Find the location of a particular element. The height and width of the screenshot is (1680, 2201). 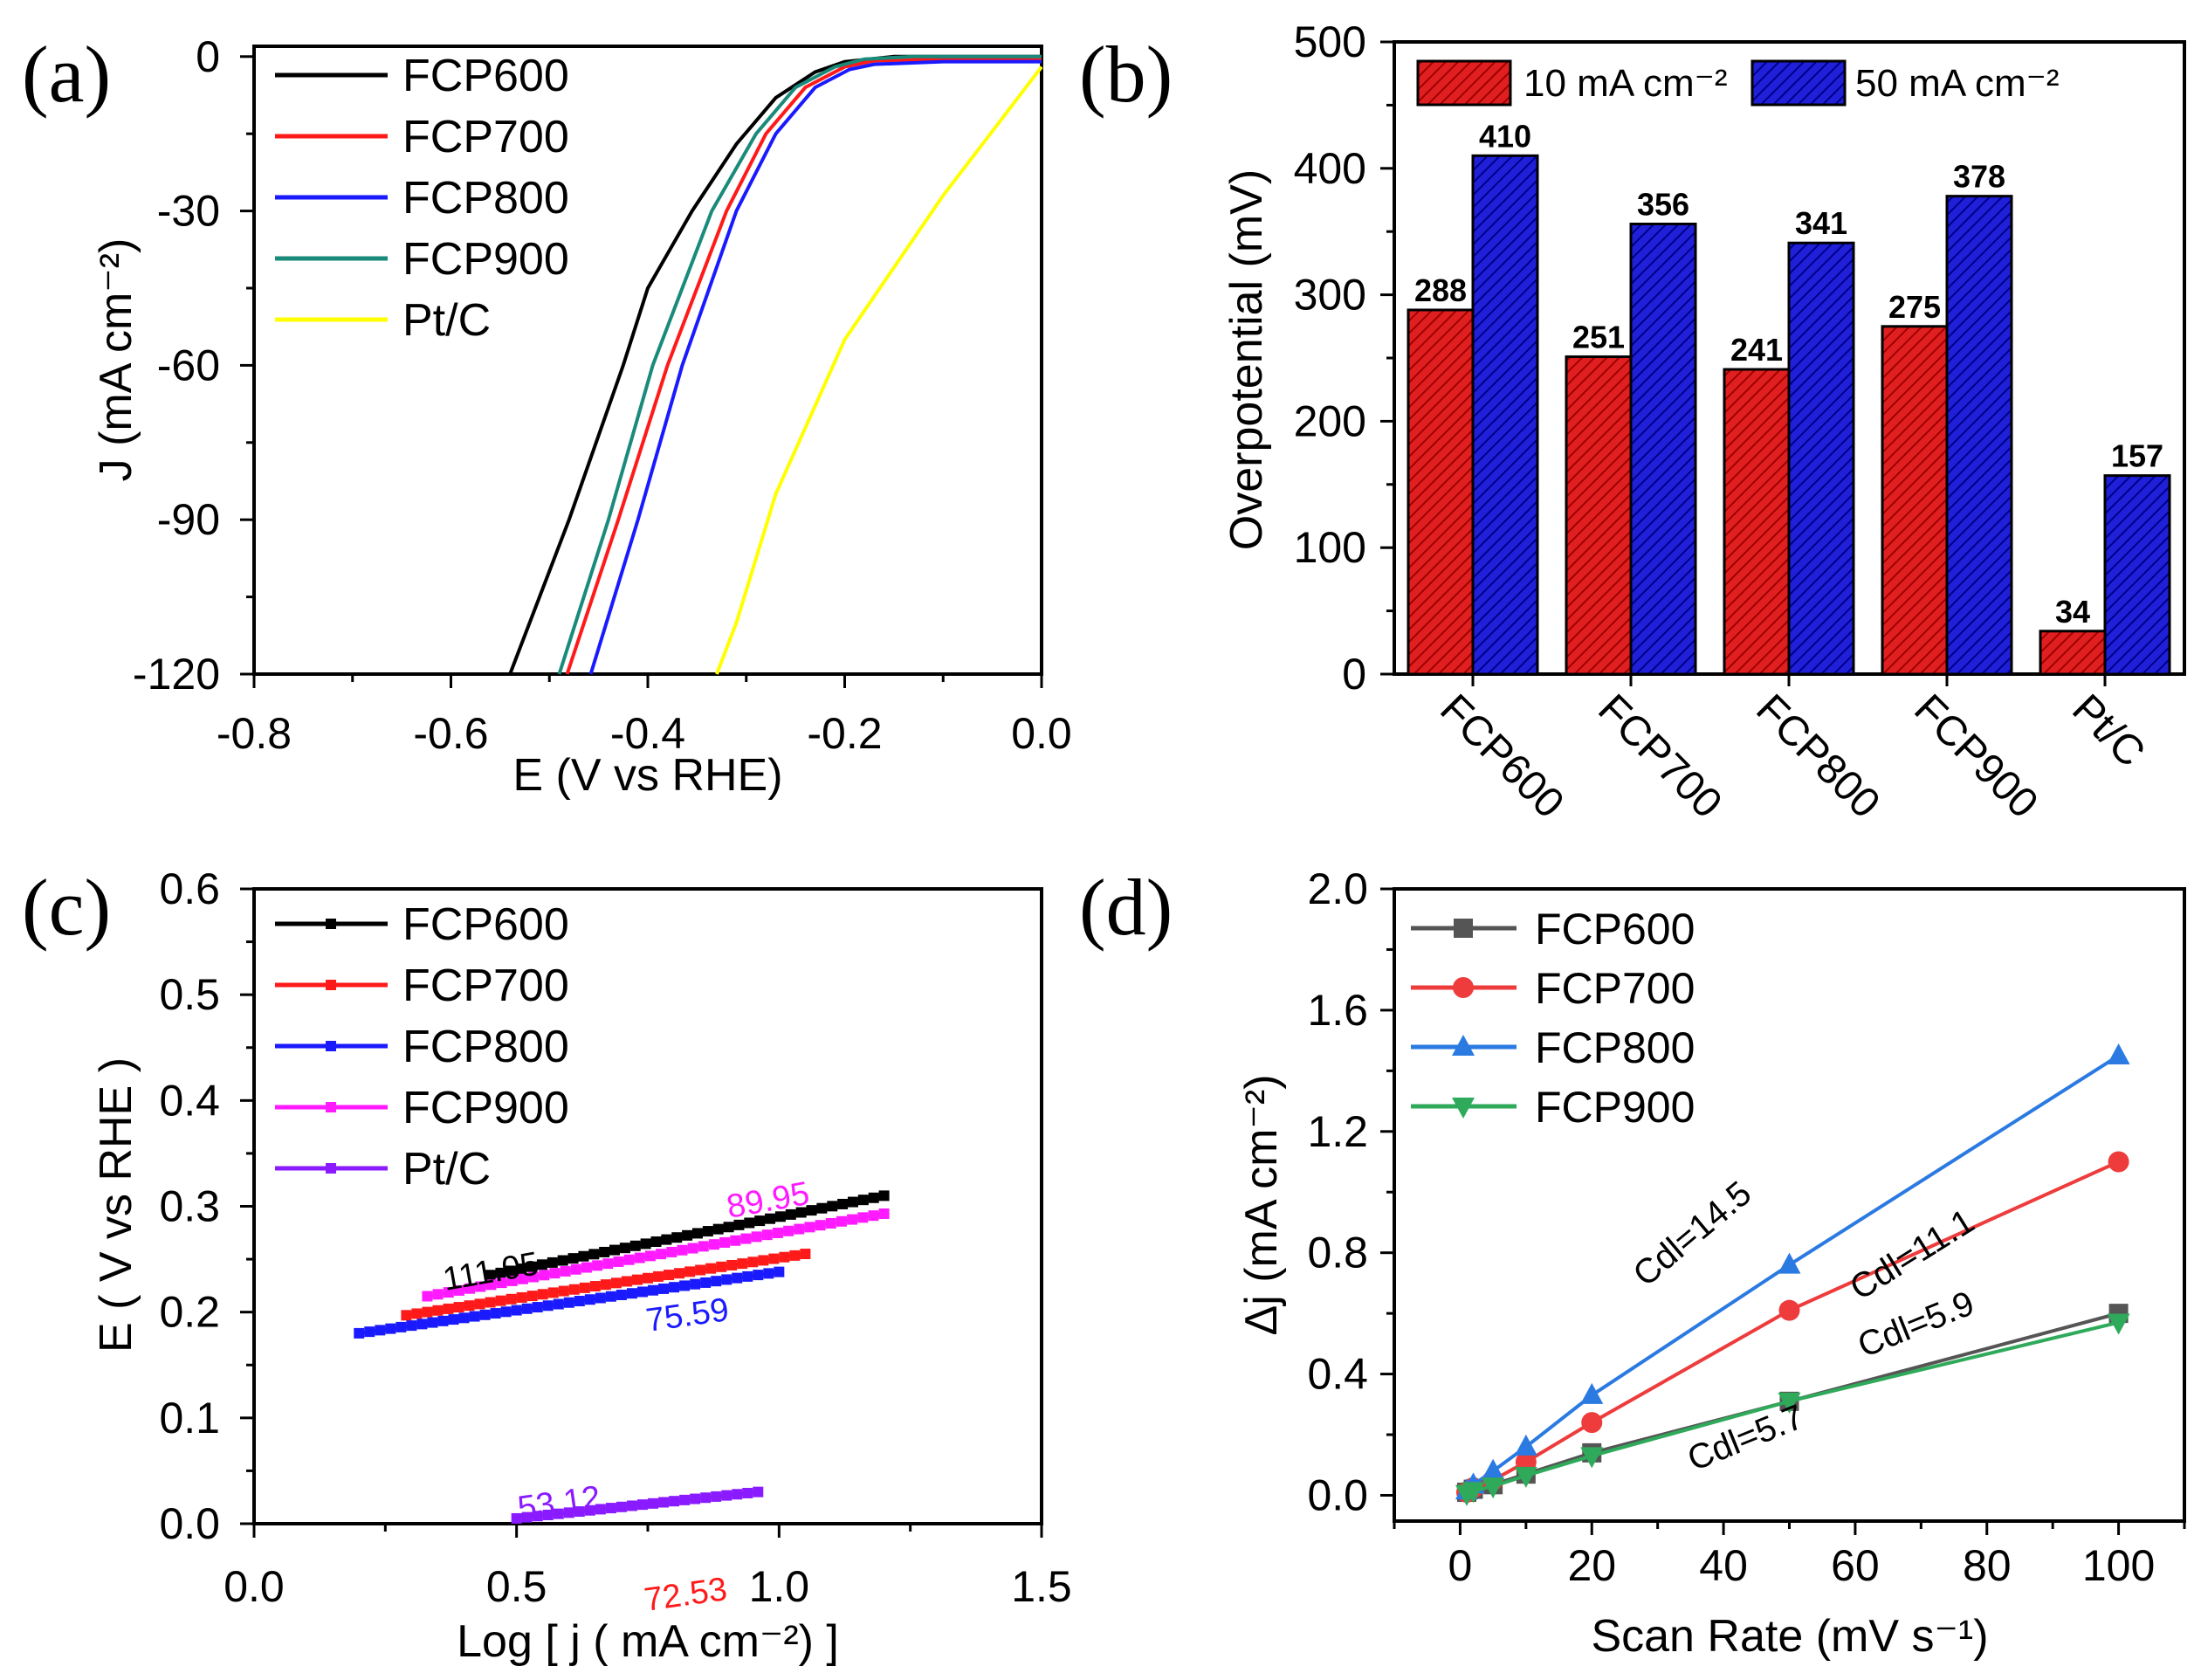

legend-marker is located at coordinates (1463, 928).